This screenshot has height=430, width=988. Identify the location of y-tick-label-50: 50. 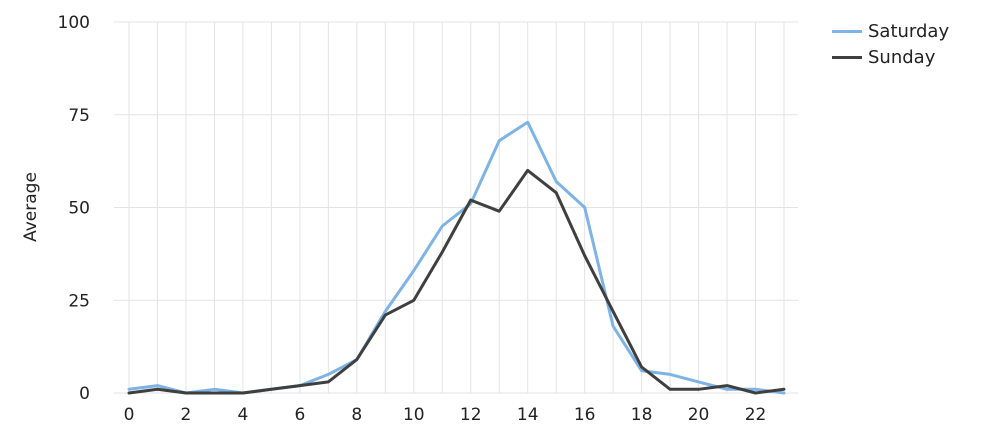
(79, 209).